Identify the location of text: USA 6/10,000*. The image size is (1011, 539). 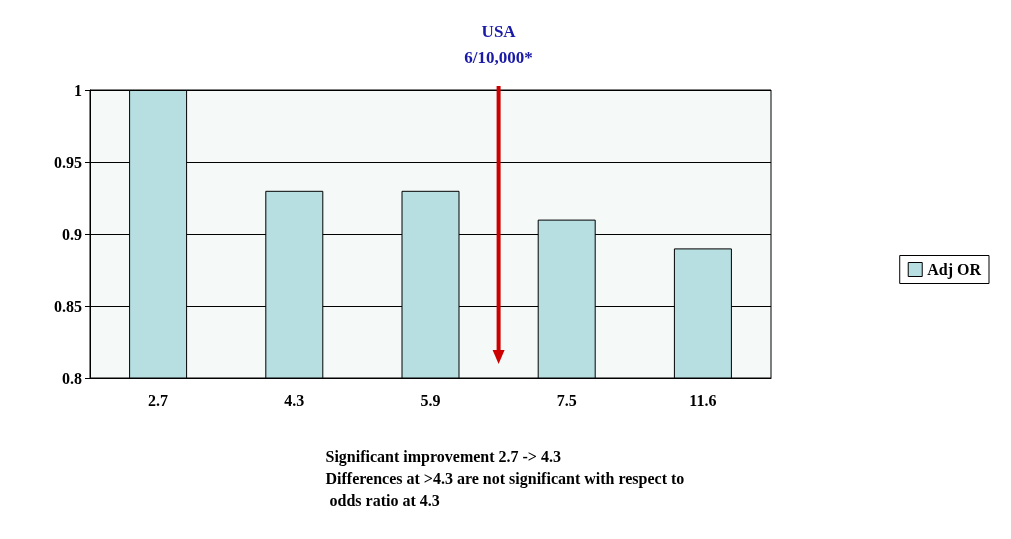
(498, 44).